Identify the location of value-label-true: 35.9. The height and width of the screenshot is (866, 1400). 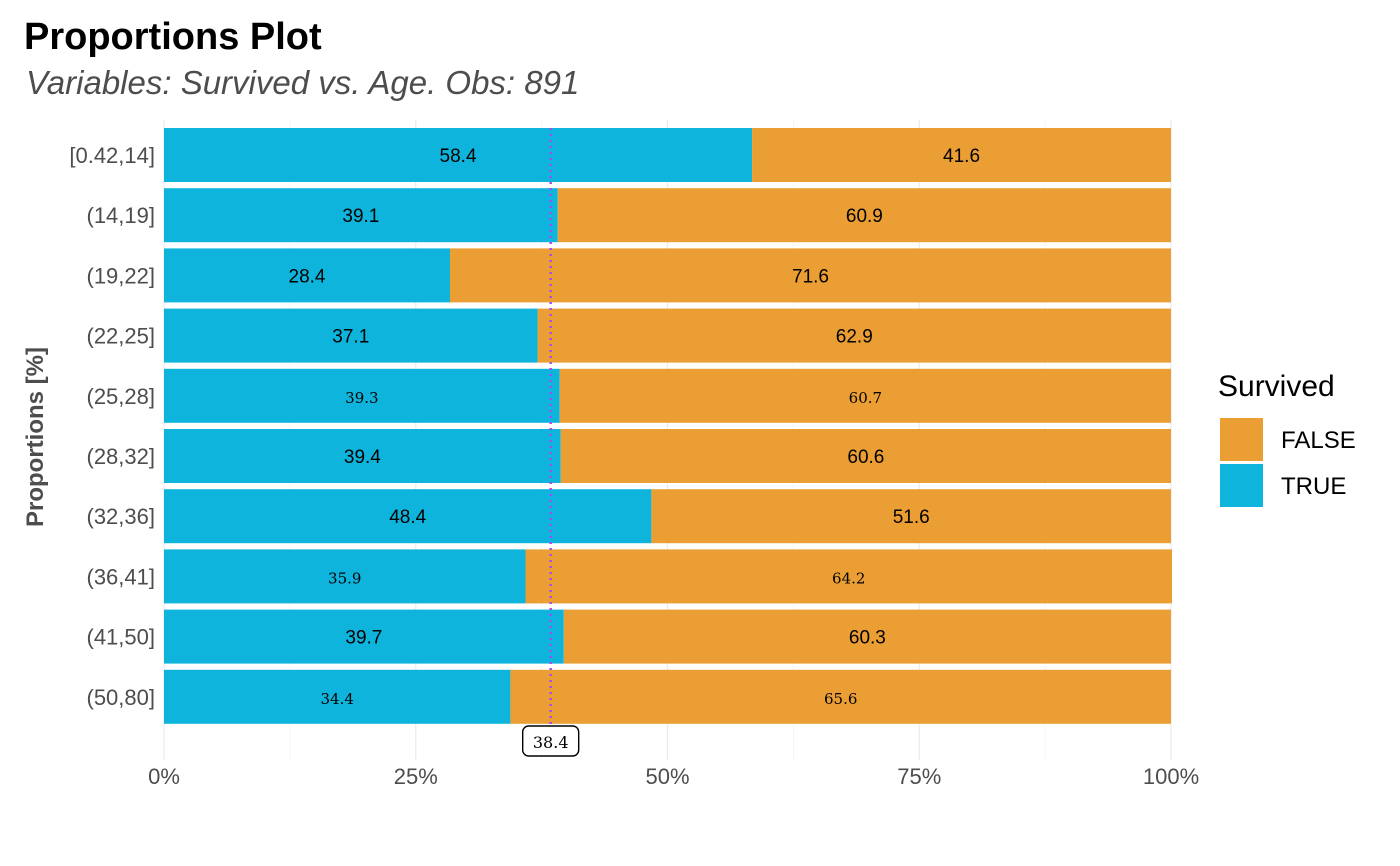
(344, 578).